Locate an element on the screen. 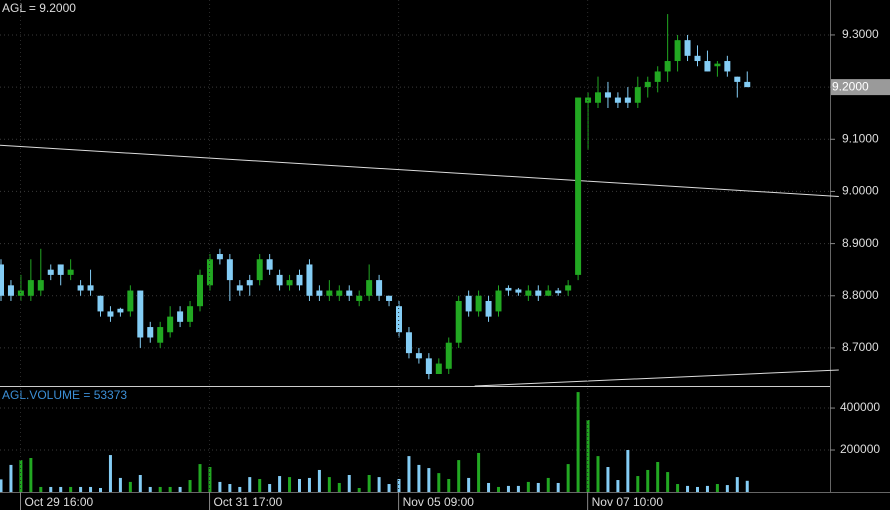 The width and height of the screenshot is (890, 510). x-tick-label: Oct 29 16:00 is located at coordinates (59, 502).